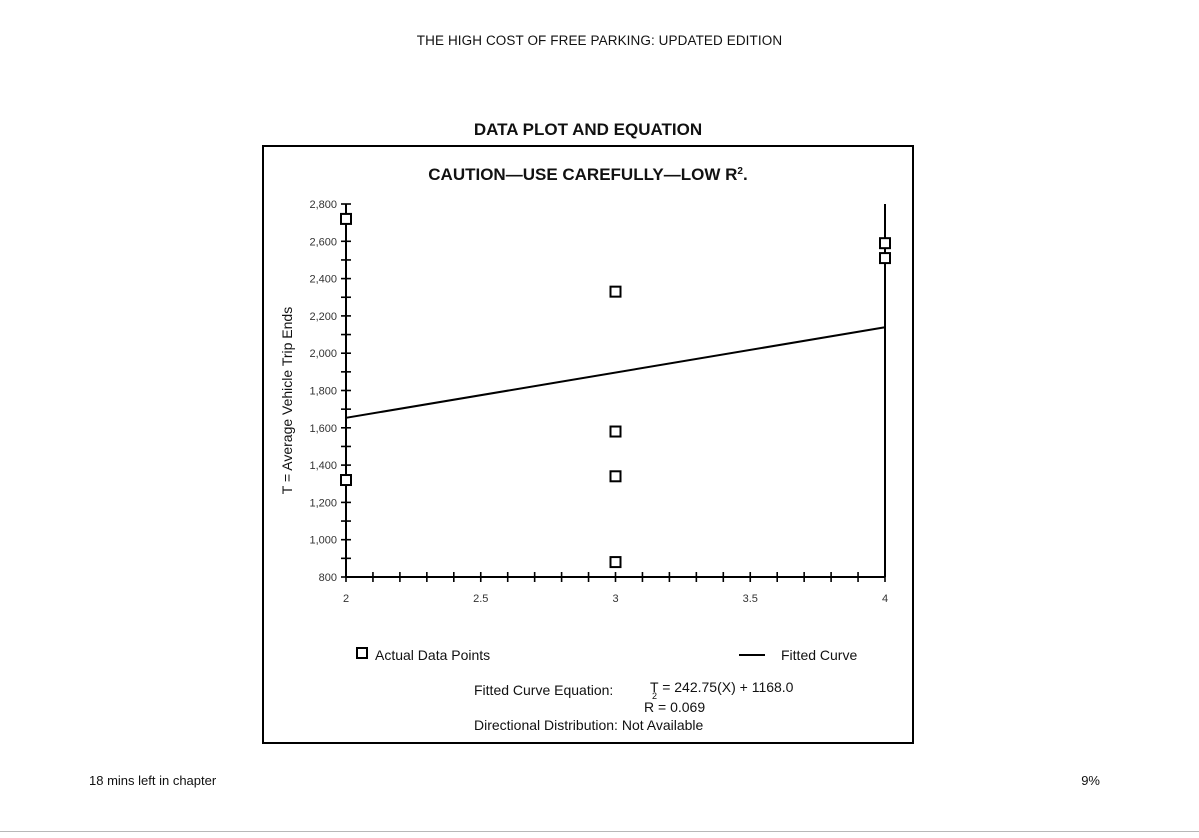 Image resolution: width=1199 pixels, height=838 pixels. What do you see at coordinates (885, 599) in the screenshot?
I see `x-tick-label: 4` at bounding box center [885, 599].